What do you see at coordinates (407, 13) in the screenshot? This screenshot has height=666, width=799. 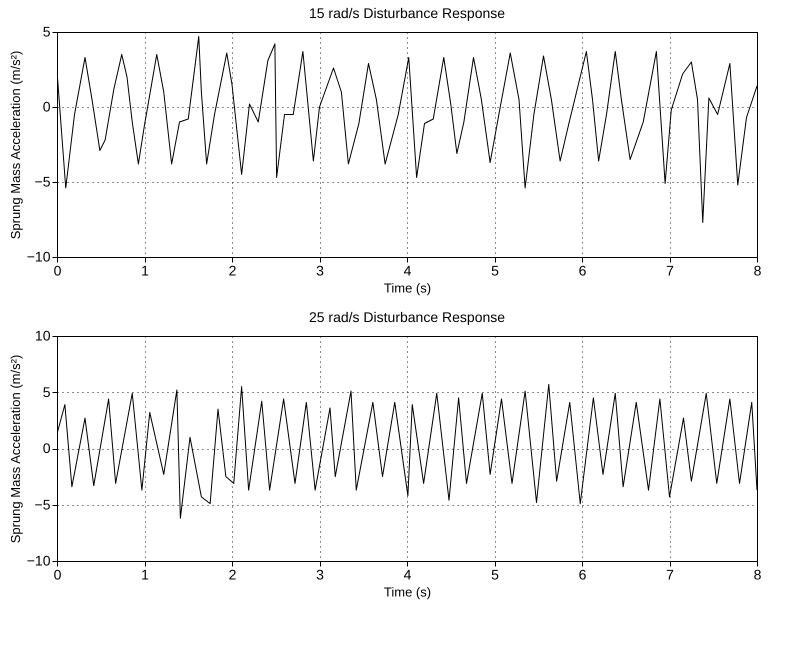 I see `chart-title: 15 rad/s Disturbance Response` at bounding box center [407, 13].